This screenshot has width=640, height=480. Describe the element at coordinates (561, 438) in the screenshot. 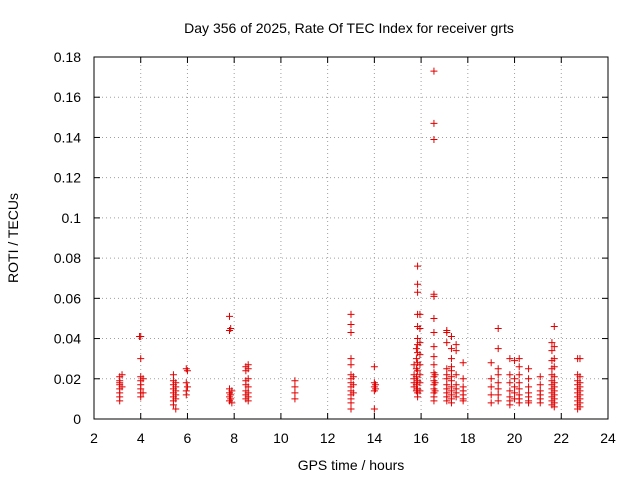

I see `x-tick-label: 22` at that location.